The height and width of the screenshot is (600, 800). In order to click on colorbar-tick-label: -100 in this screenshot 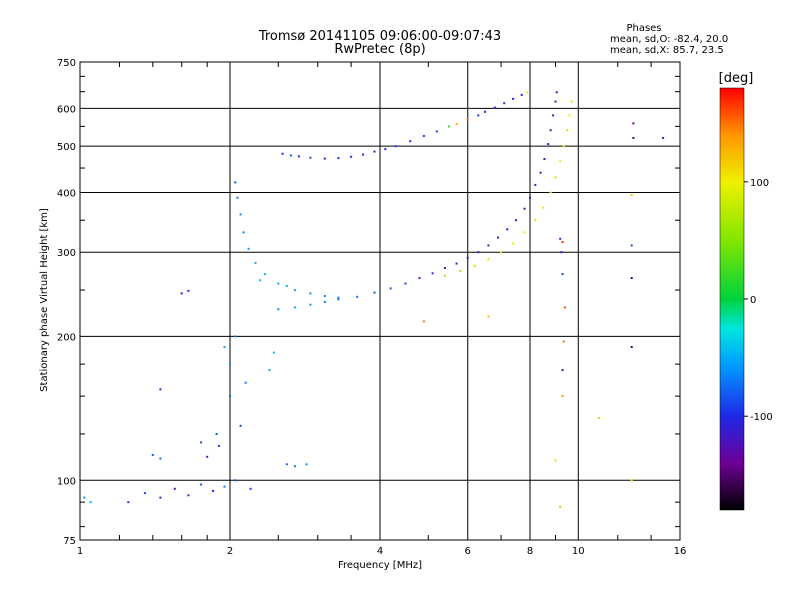, I will do `click(761, 417)`.